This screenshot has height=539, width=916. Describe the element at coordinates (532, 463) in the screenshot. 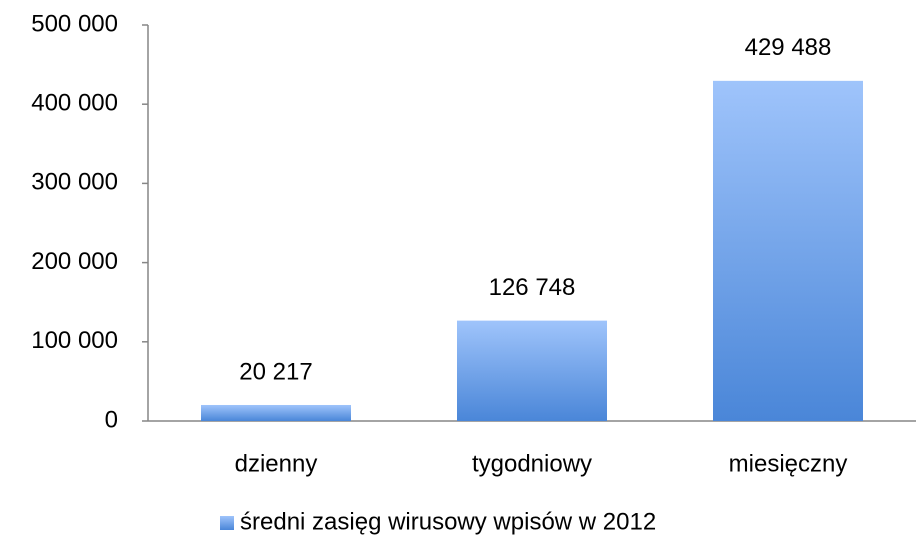

I see `x-tick-label: tygodniowy` at that location.